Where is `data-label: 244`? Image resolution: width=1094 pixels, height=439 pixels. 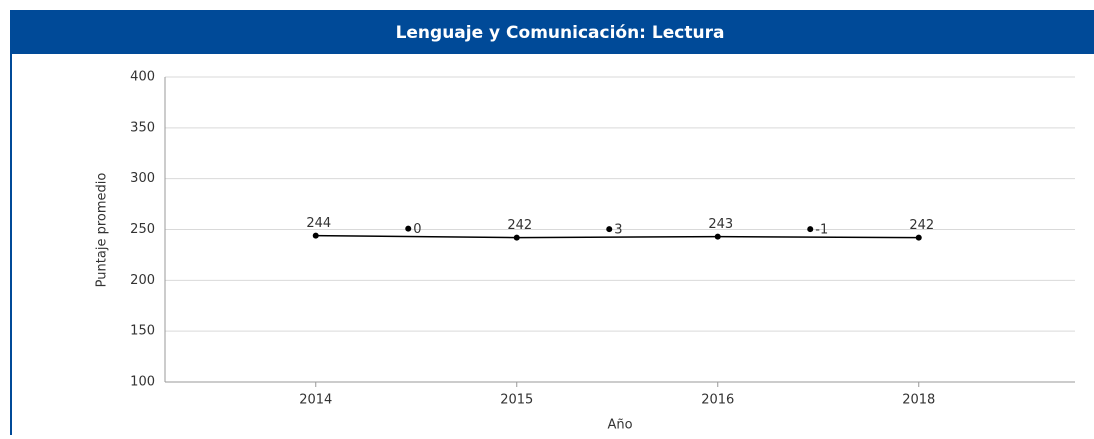 data-label: 244 is located at coordinates (318, 223).